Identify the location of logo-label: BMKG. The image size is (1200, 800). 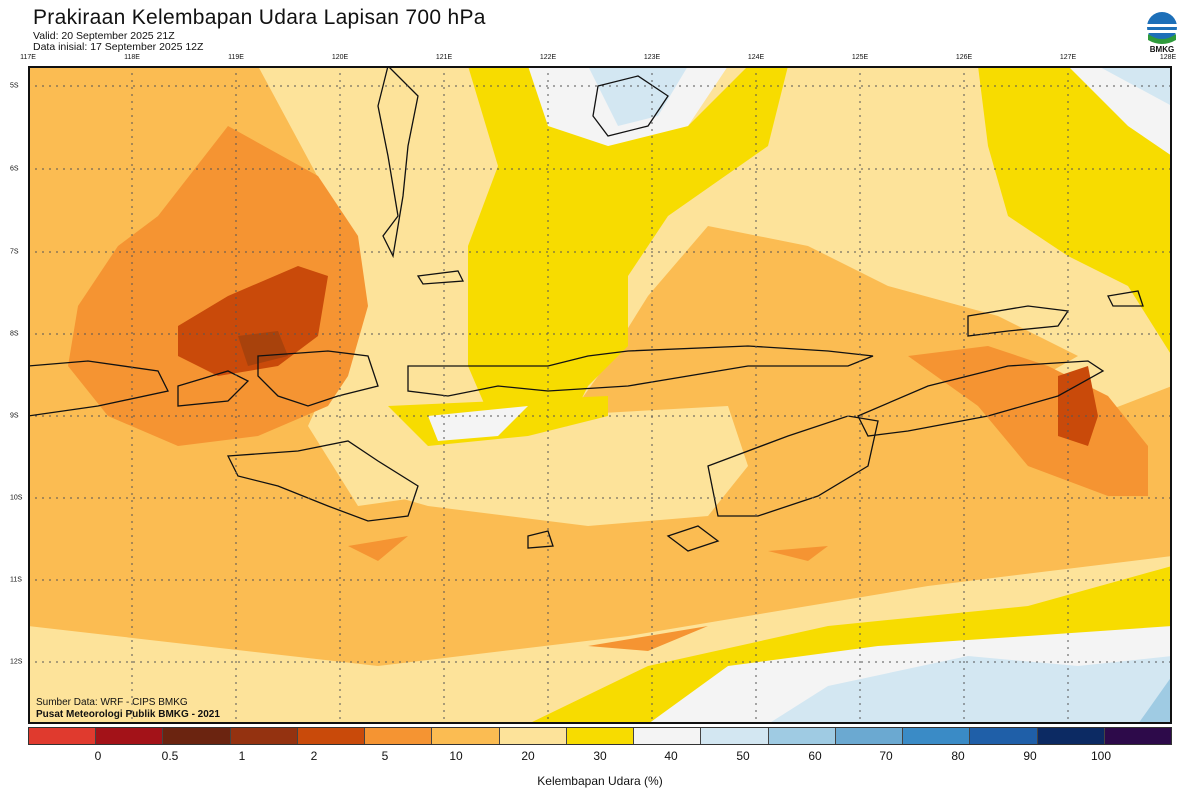
(1162, 49).